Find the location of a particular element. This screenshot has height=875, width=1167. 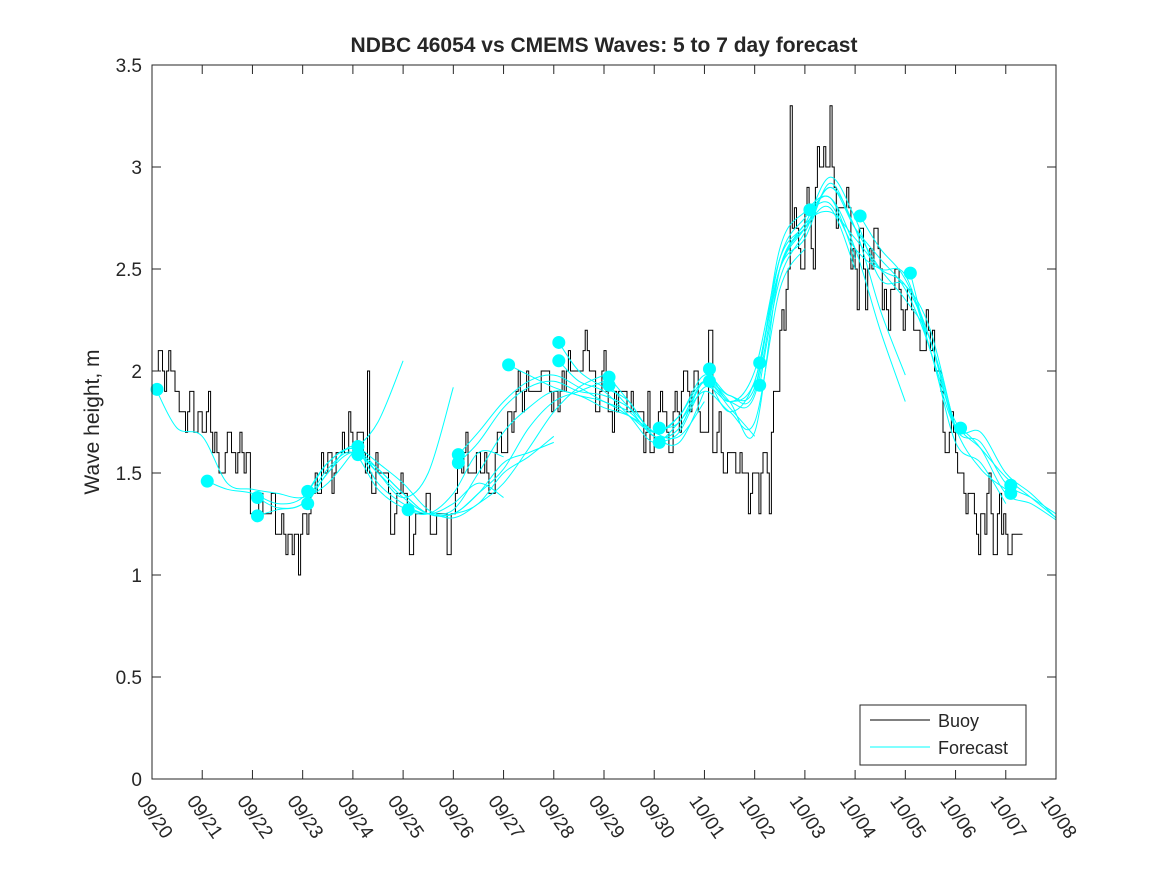

legend-box is located at coordinates (943, 735).